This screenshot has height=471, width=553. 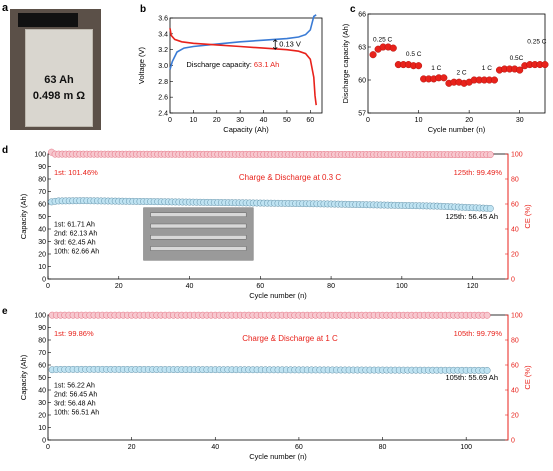 I want to click on y2-tick-label: 80, so click(x=515, y=341).